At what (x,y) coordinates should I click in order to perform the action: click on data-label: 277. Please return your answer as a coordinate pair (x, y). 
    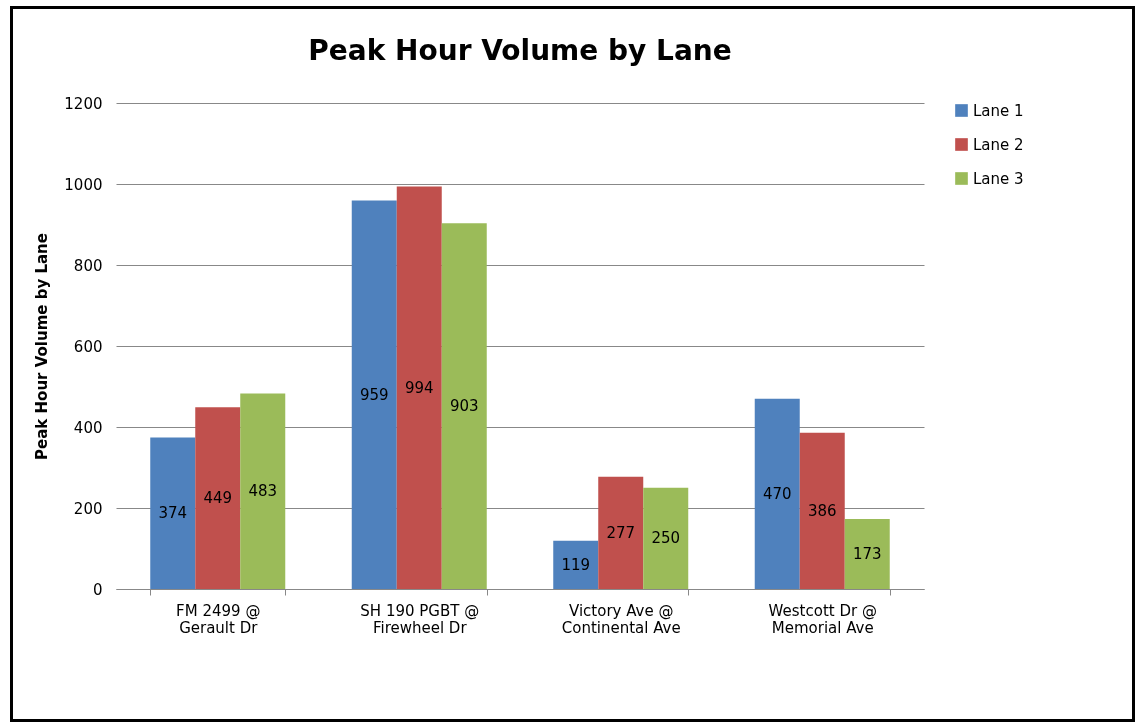
    Looking at the image, I should click on (621, 532).